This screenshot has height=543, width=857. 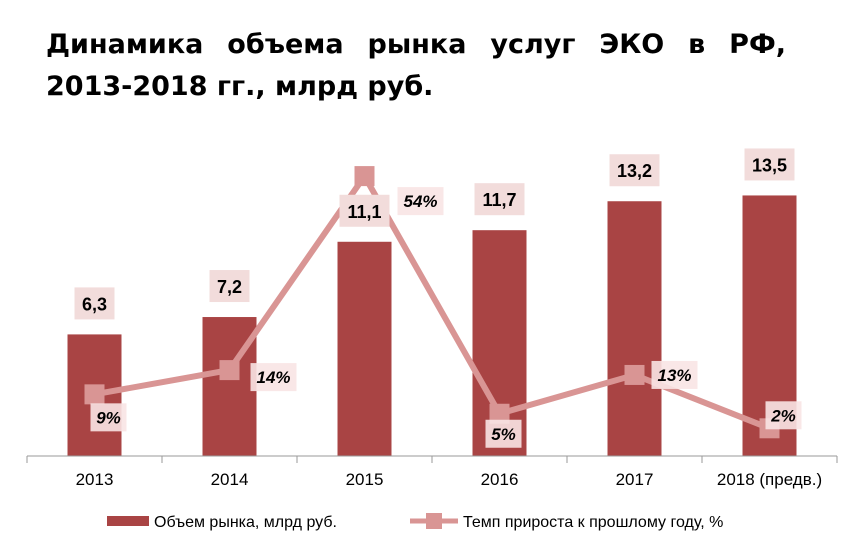 I want to click on x-tick-label: 2015, so click(x=365, y=479).